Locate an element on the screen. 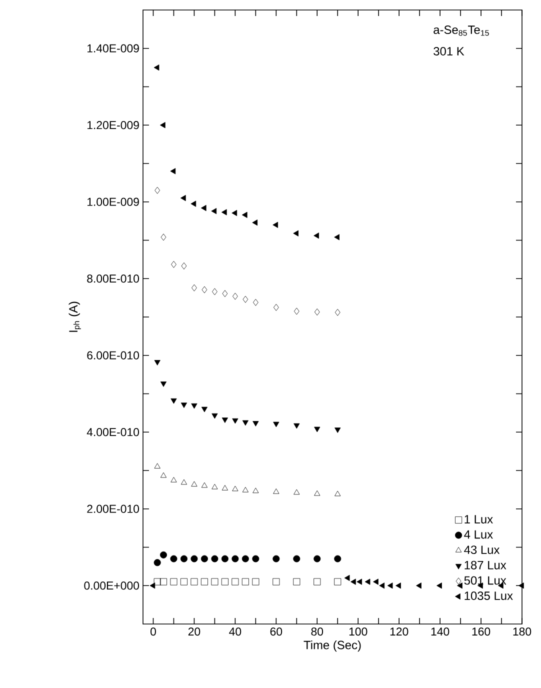 The image size is (541, 688). annotation: 301 K is located at coordinates (449, 51).